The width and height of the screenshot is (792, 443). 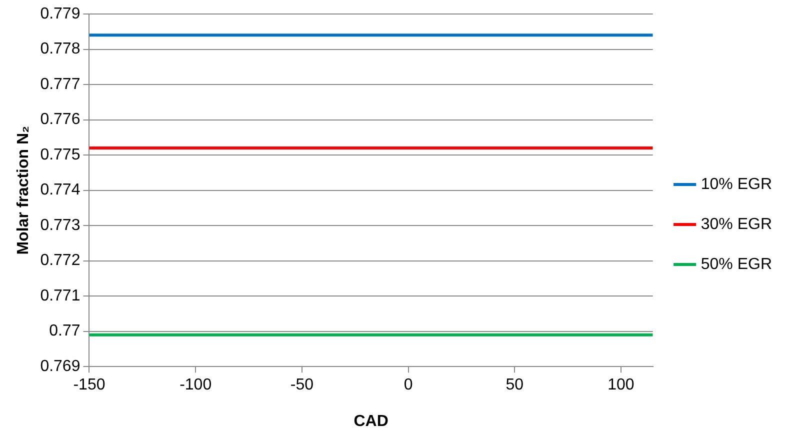 I want to click on y-tick-label: 0.771, so click(x=60, y=295).